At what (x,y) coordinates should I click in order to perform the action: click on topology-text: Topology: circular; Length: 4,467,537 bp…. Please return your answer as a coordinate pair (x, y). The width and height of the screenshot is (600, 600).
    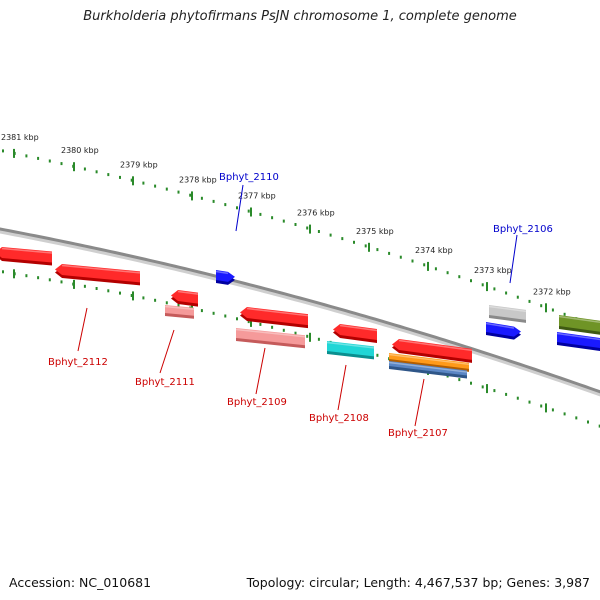
    Looking at the image, I should click on (418, 582).